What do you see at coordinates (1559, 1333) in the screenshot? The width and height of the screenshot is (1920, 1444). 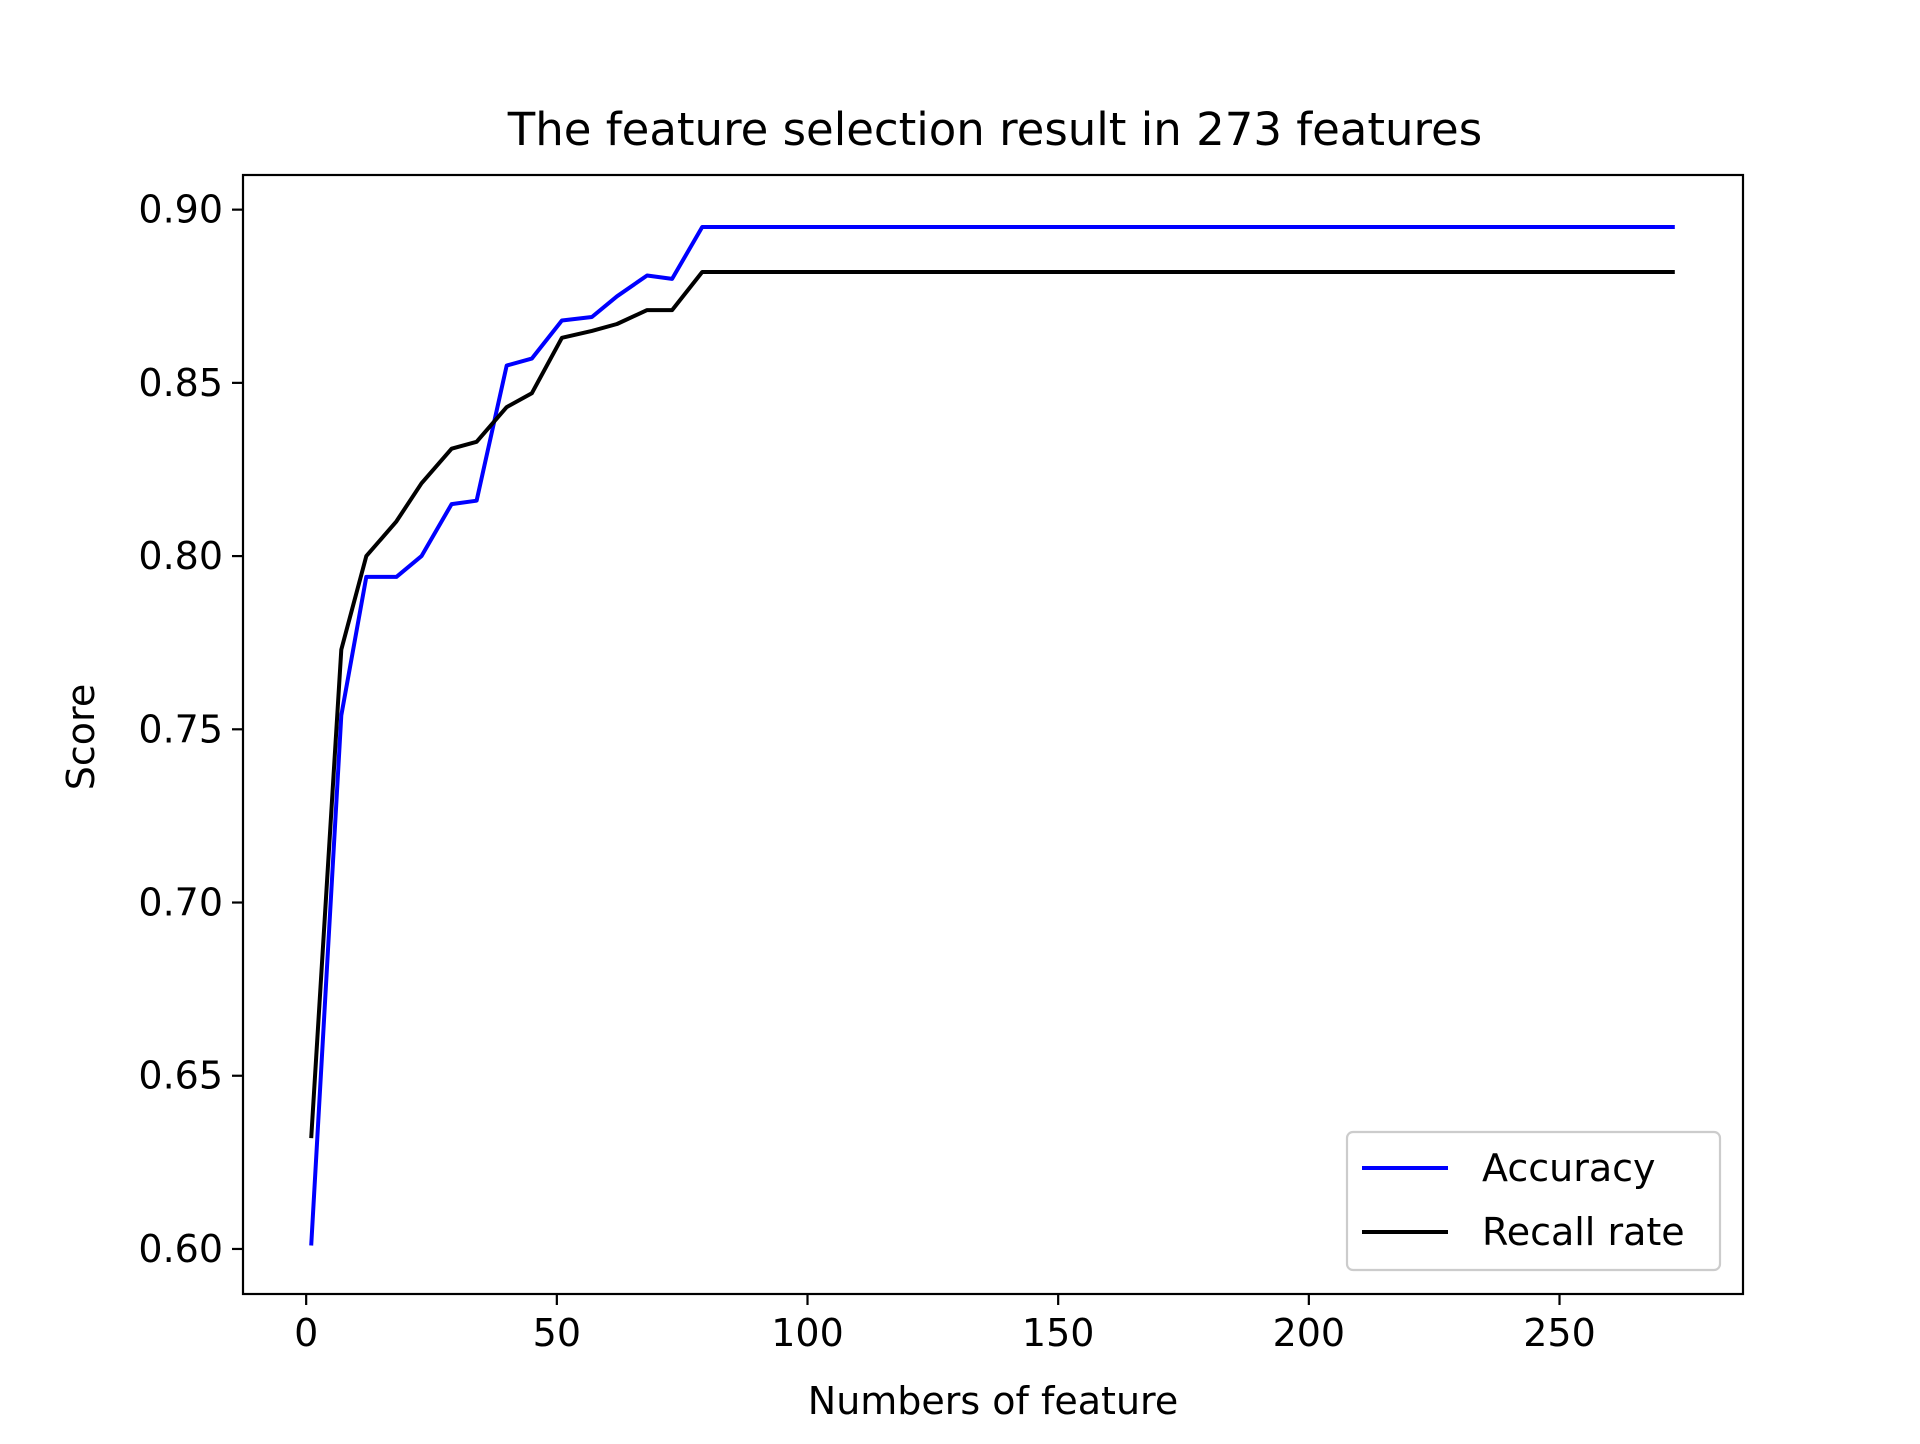 I see `x-tick-label: 250` at bounding box center [1559, 1333].